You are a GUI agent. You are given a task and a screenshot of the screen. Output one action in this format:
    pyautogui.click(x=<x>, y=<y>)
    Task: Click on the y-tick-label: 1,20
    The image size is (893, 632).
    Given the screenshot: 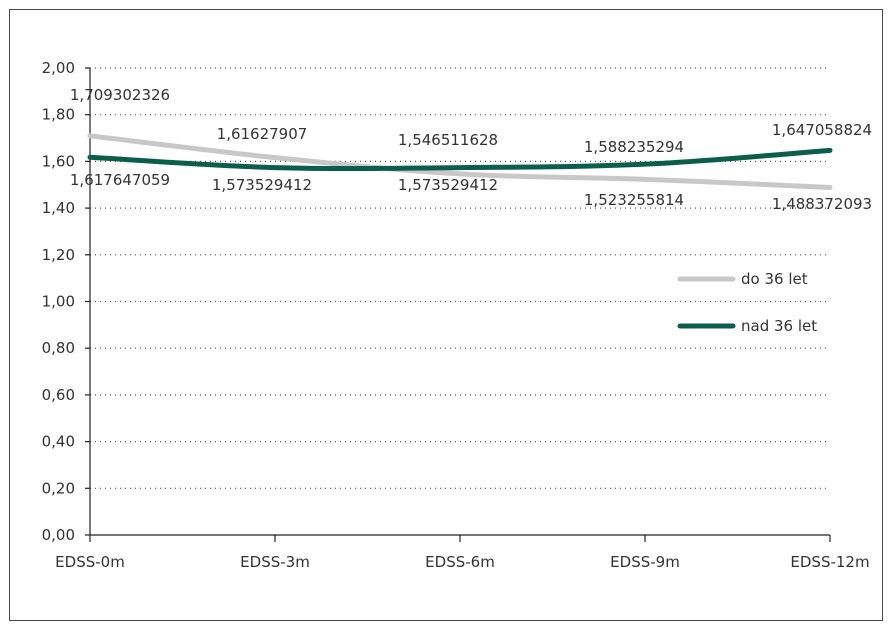 What is the action you would take?
    pyautogui.click(x=58, y=255)
    